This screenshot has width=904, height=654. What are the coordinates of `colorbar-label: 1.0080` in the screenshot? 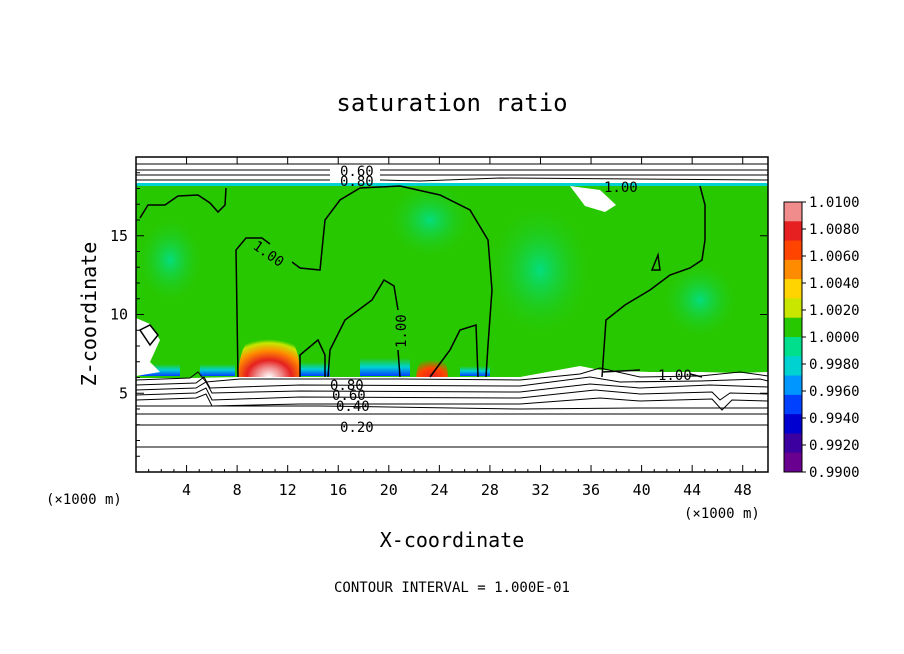 It's located at (834, 230).